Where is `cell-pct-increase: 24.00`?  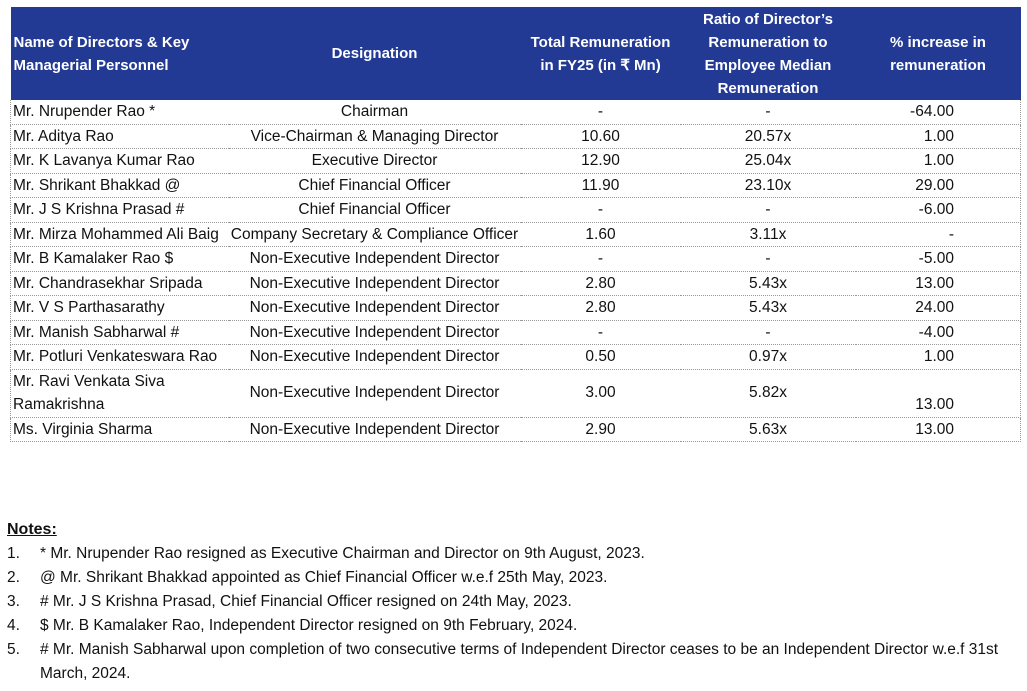 cell-pct-increase: 24.00 is located at coordinates (938, 308).